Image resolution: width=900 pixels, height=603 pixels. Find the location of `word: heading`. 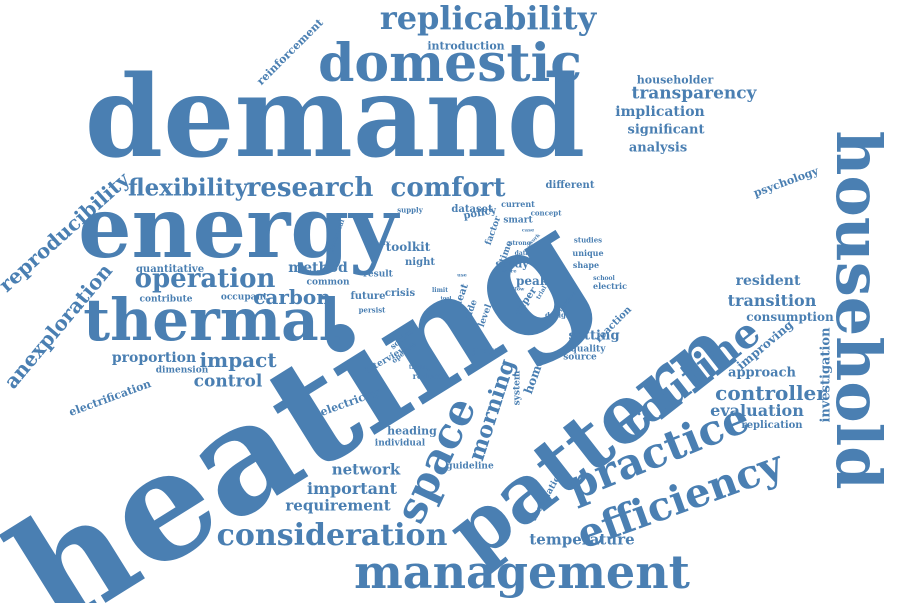

word: heading is located at coordinates (412, 431).